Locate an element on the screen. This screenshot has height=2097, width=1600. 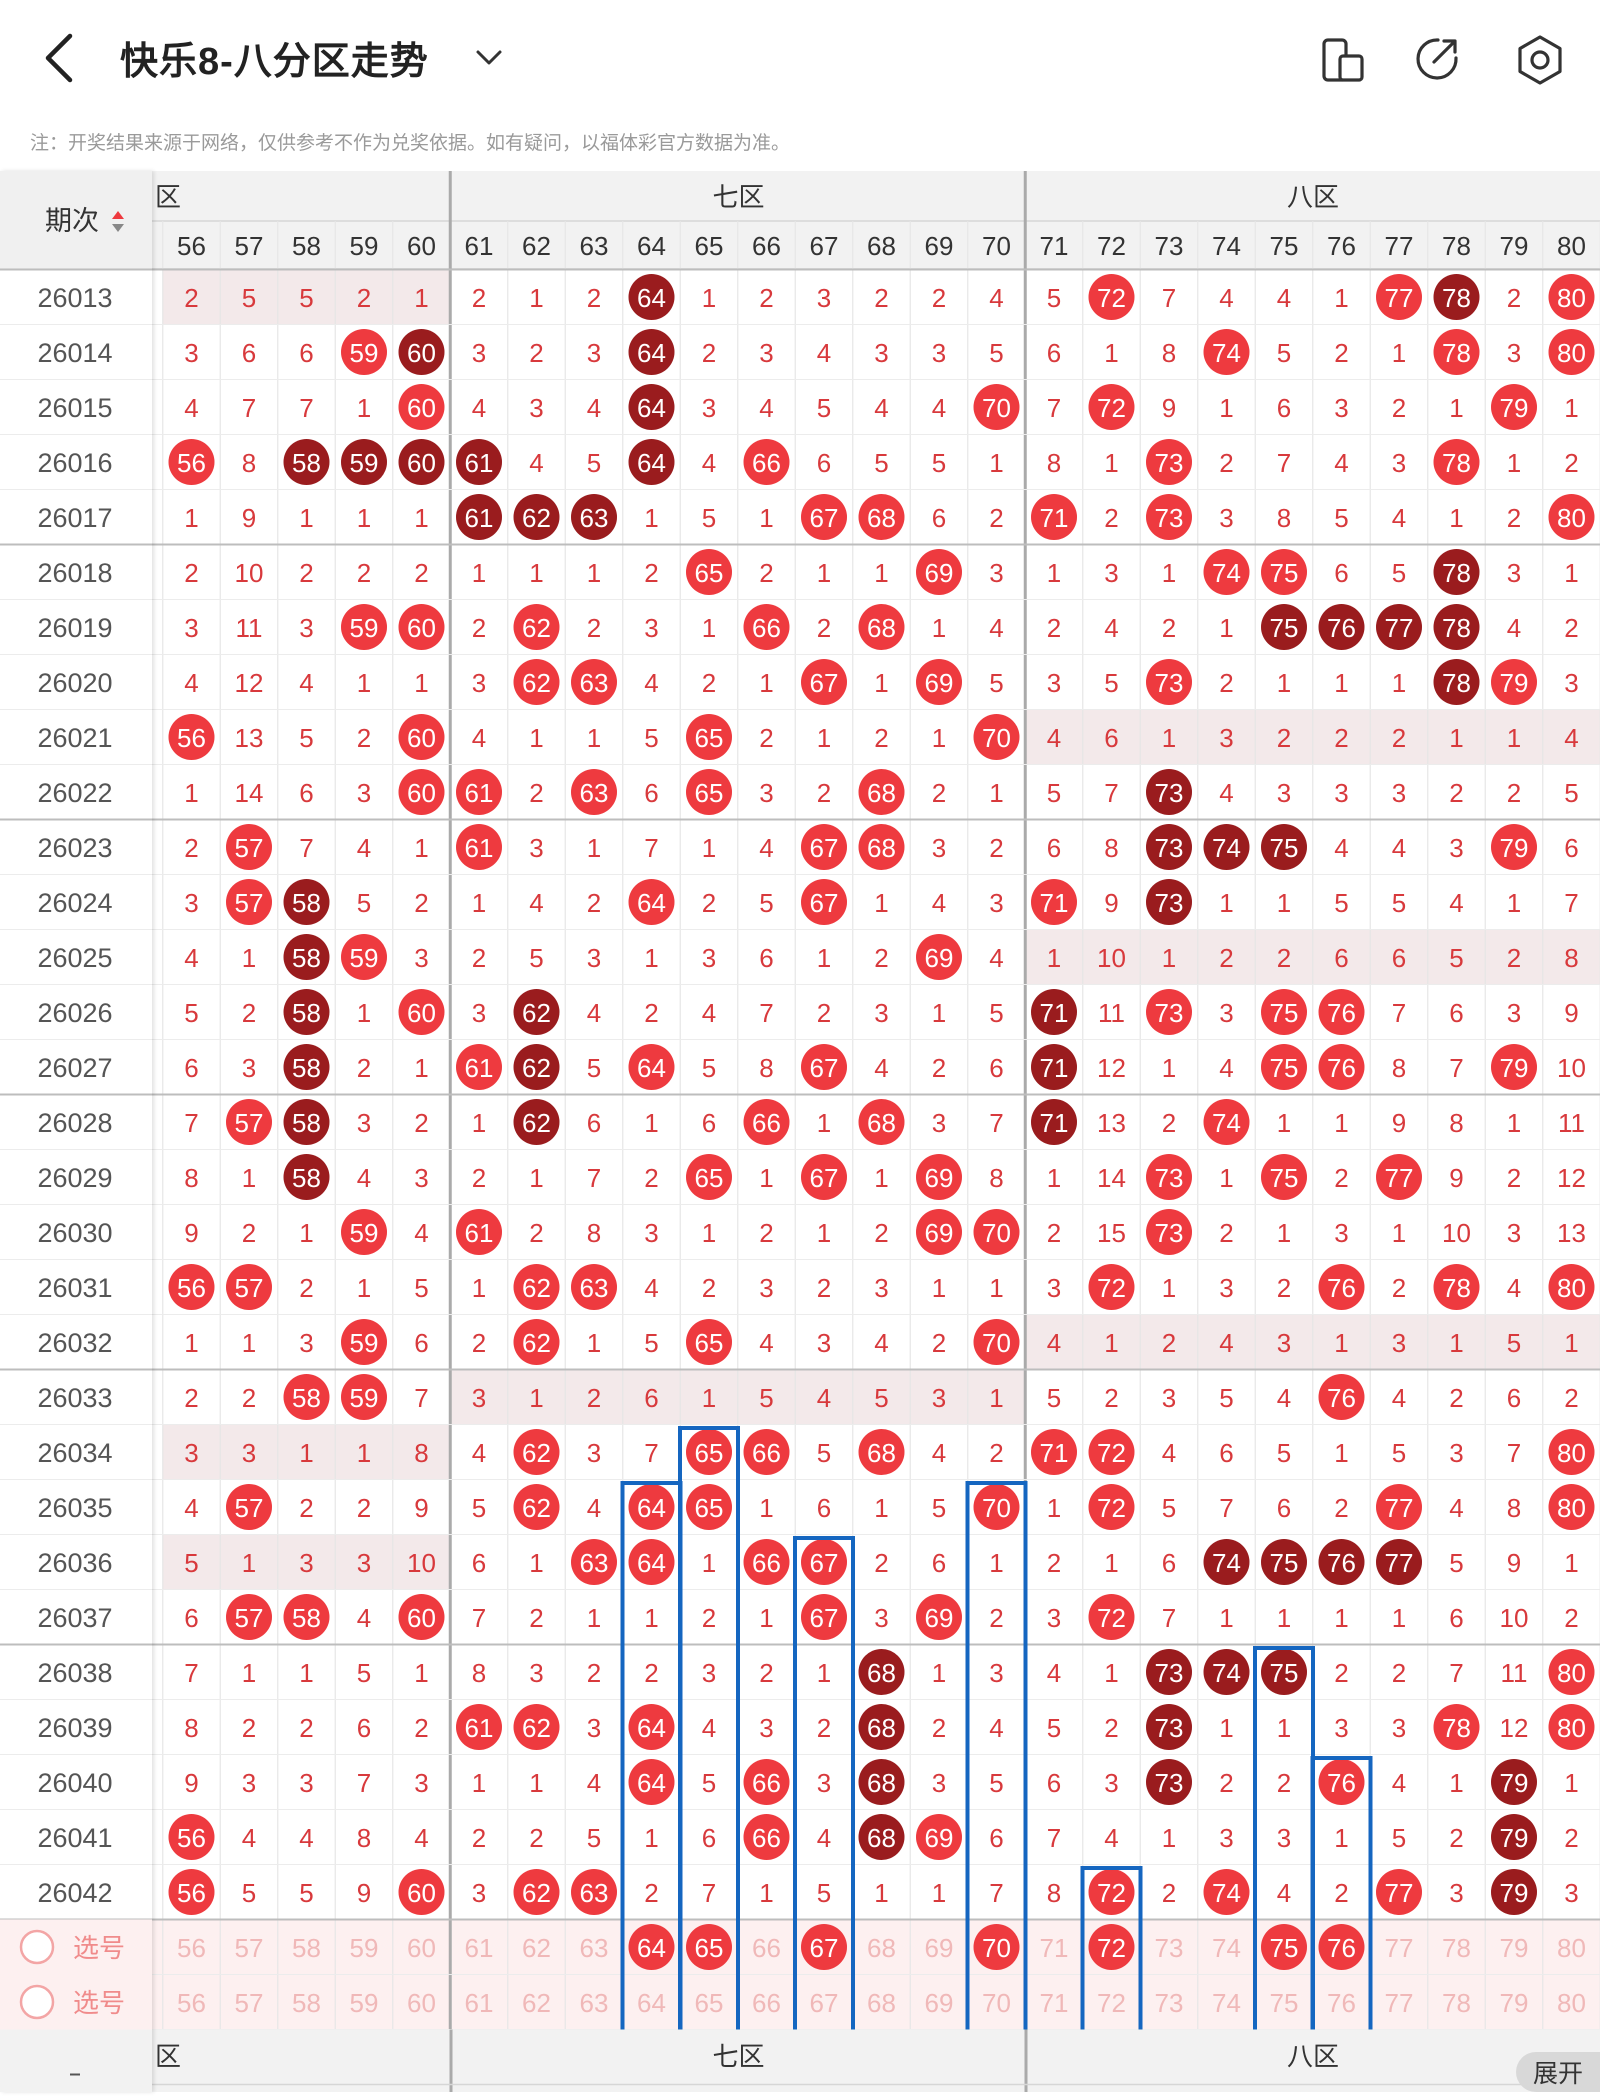
device-layout-icon is located at coordinates (1343, 61).